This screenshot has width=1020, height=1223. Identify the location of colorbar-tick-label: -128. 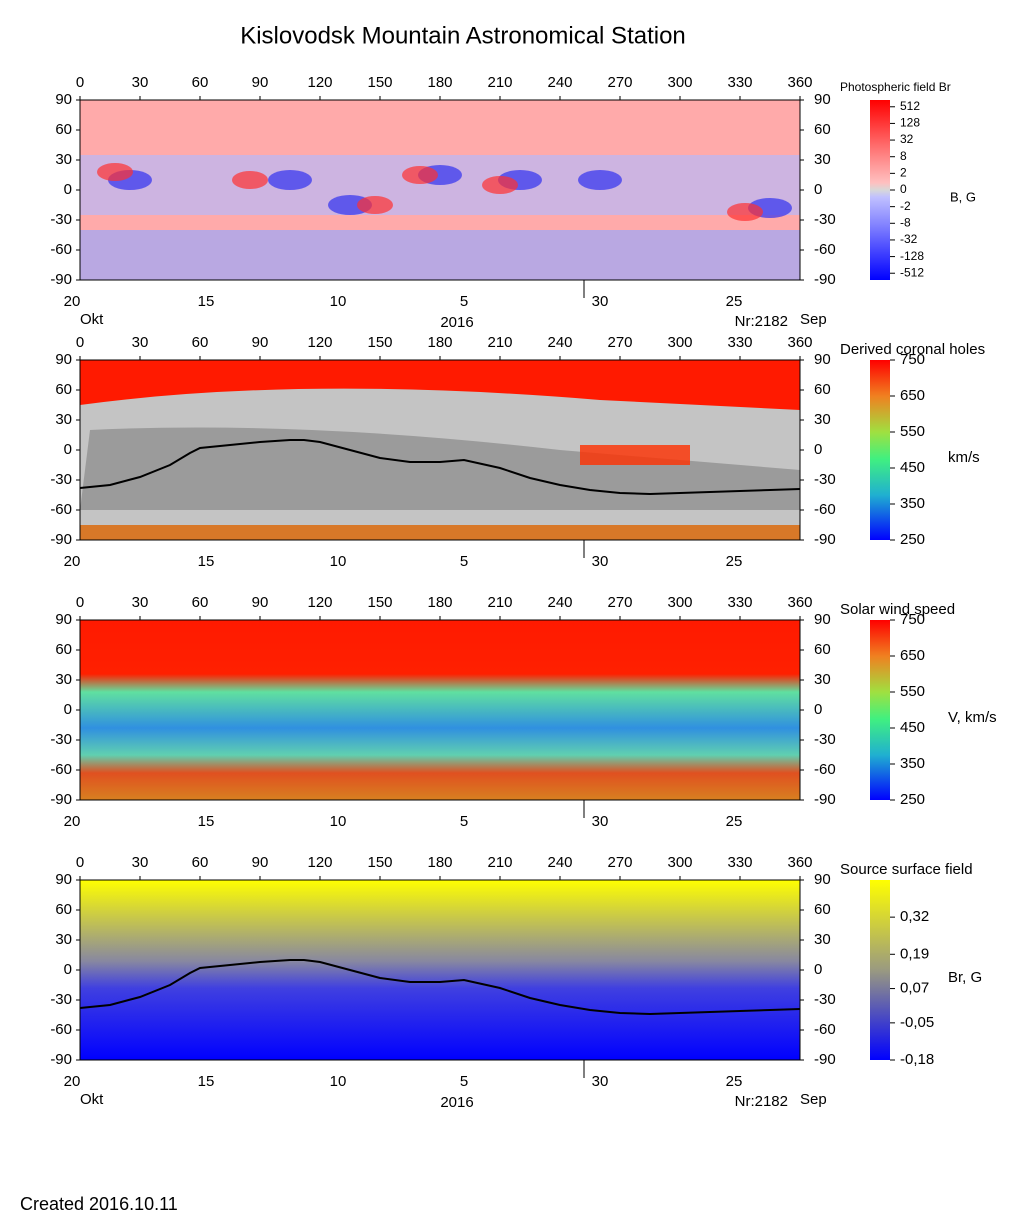
(912, 256).